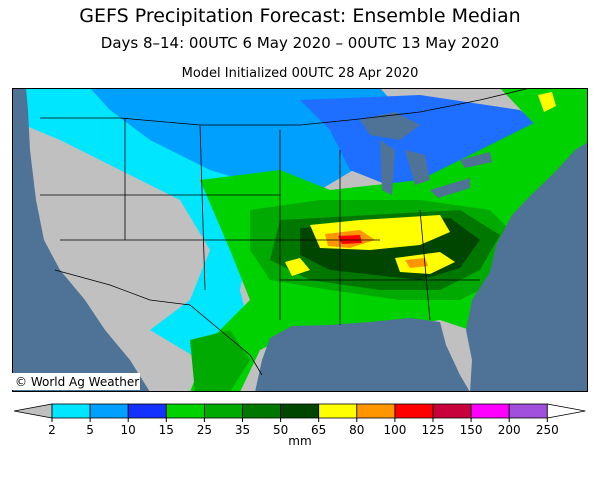 The width and height of the screenshot is (600, 490). Describe the element at coordinates (547, 430) in the screenshot. I see `colorbar-tick-label: 250` at that location.